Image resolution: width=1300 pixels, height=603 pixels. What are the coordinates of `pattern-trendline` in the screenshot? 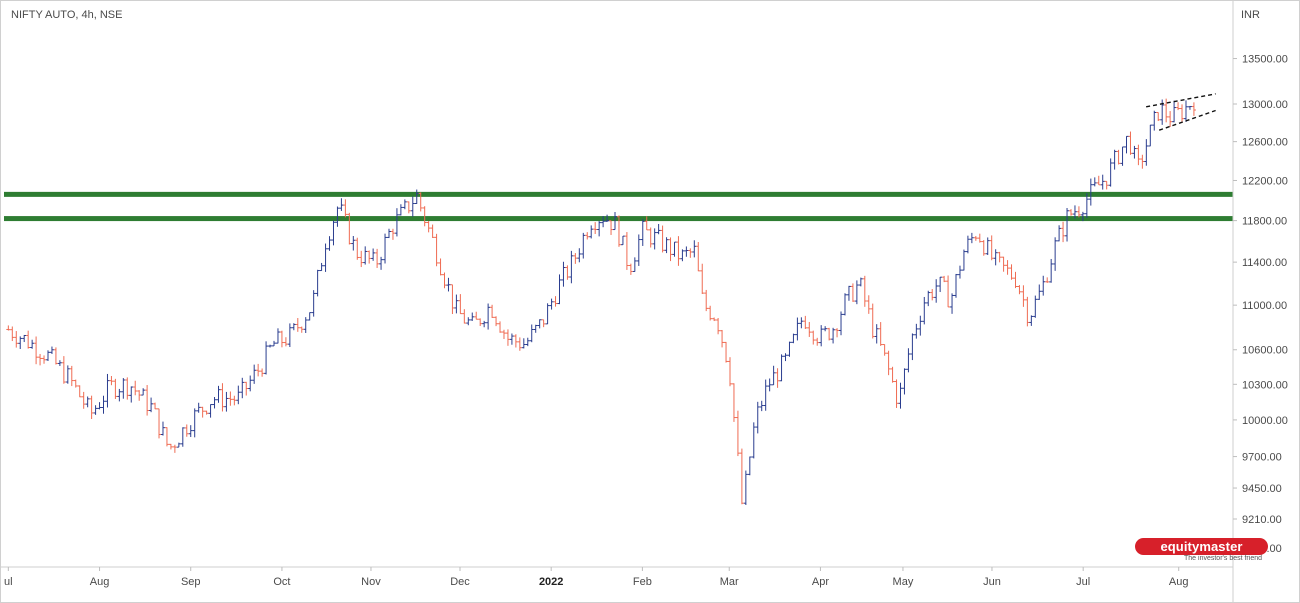 It's located at (1187, 120).